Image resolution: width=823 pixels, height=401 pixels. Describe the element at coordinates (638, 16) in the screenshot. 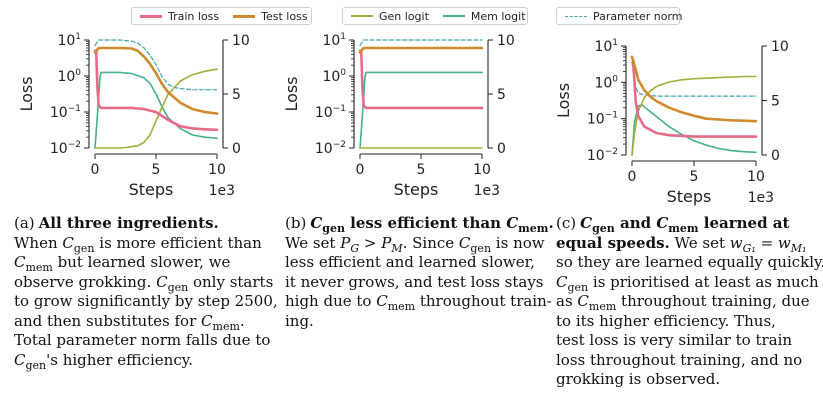

I see `legend-label-parameter-norm: Parameter norm` at that location.